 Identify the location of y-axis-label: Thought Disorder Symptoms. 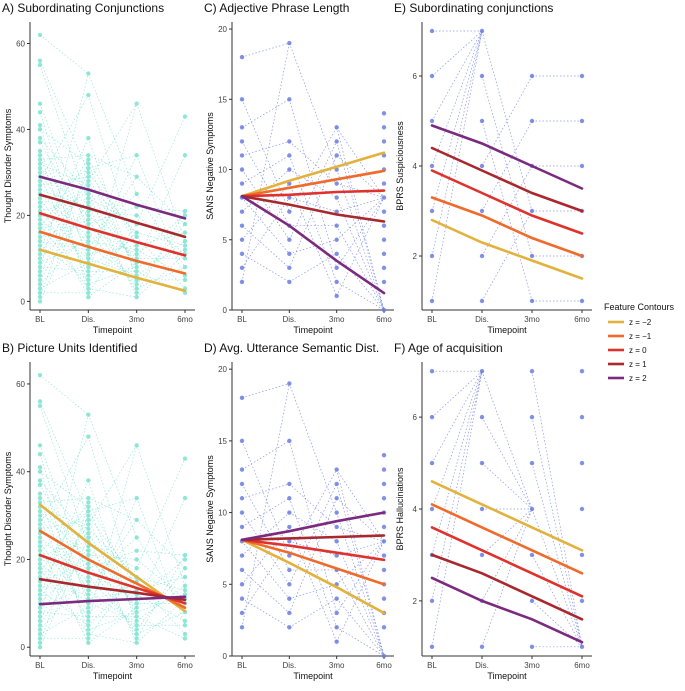
(8, 165).